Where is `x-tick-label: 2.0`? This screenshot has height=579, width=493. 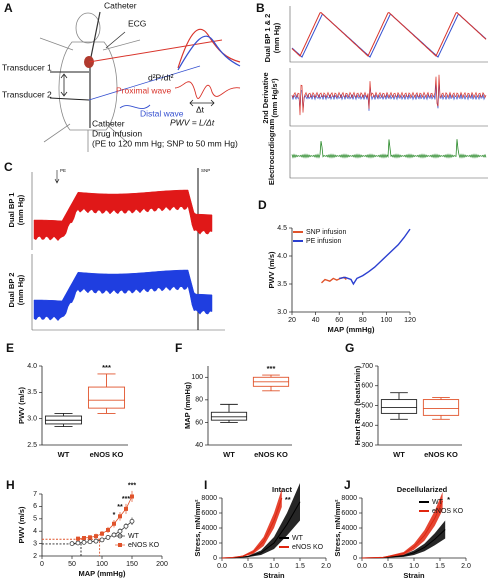 x-tick-label: 2.0 is located at coordinates (326, 566).